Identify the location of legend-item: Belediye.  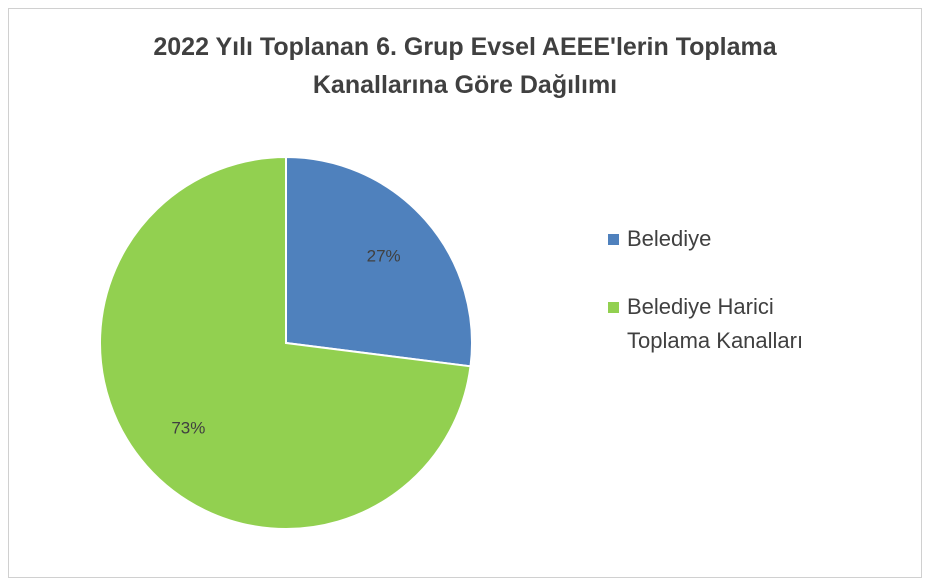
(733, 239).